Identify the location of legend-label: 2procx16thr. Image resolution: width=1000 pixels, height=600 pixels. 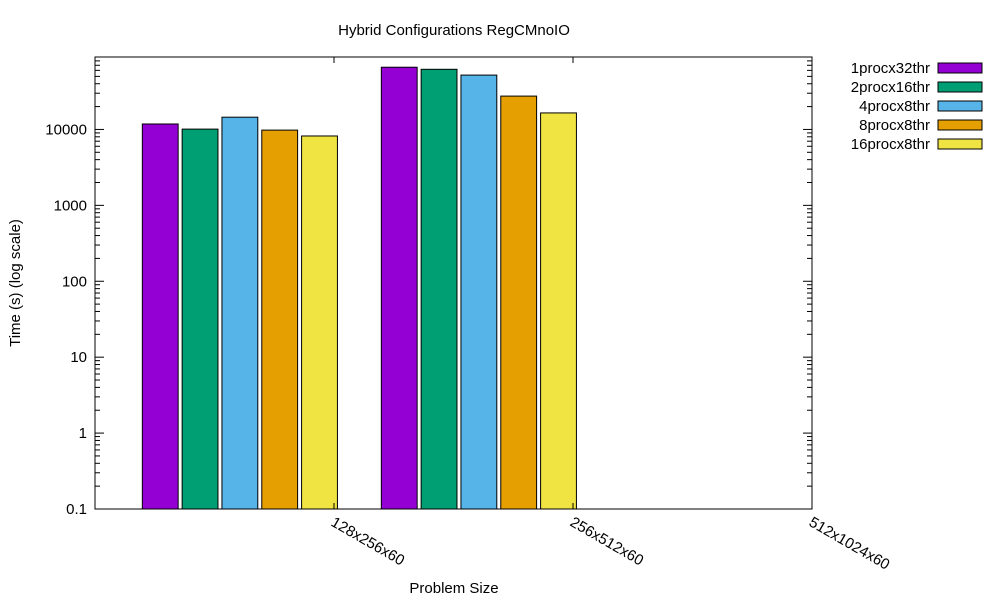
(890, 87).